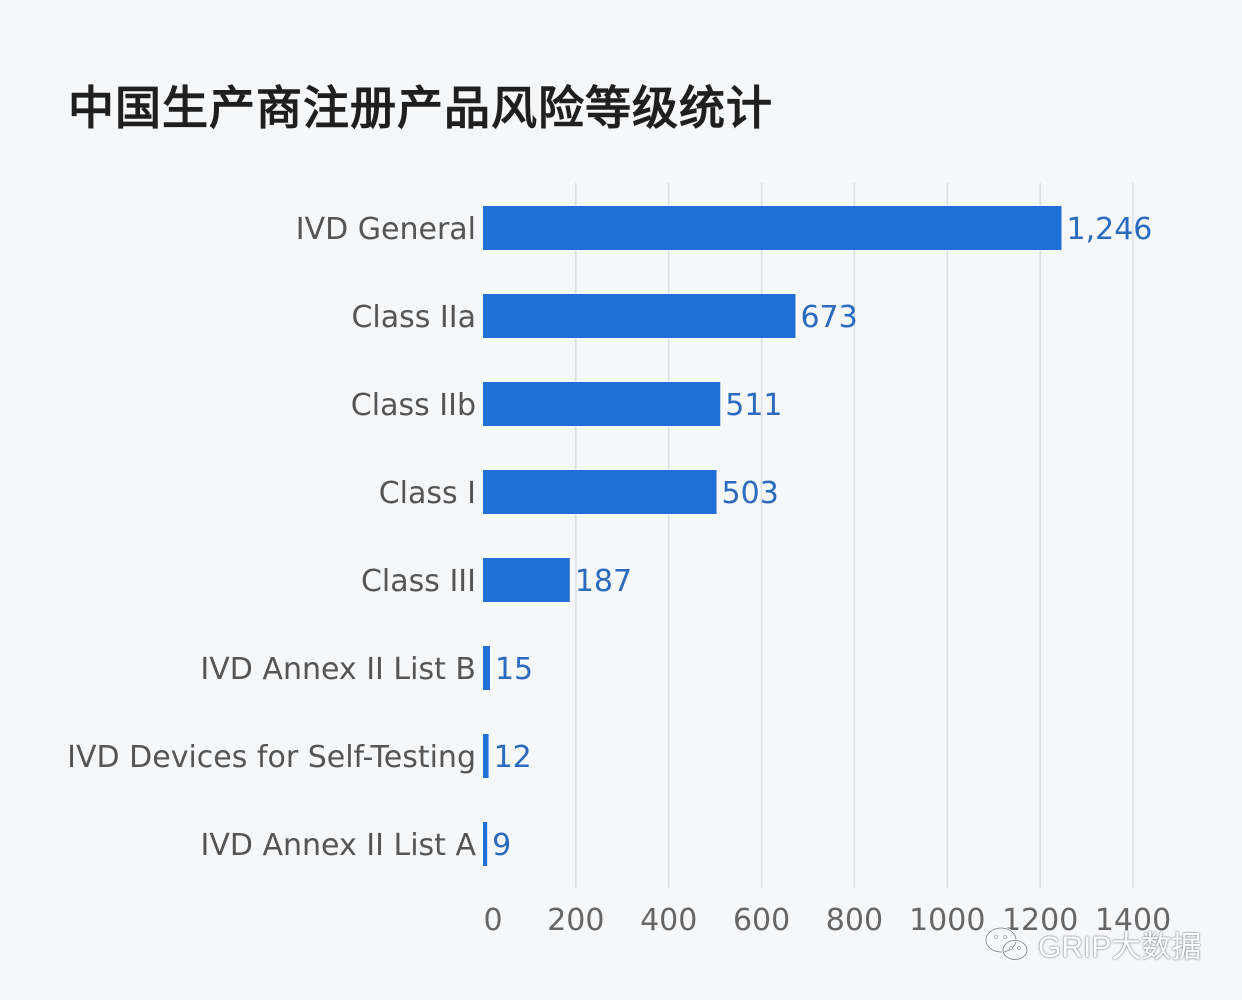 This screenshot has width=1242, height=1000. What do you see at coordinates (338, 669) in the screenshot?
I see `category-label: IVD Annex II List B` at bounding box center [338, 669].